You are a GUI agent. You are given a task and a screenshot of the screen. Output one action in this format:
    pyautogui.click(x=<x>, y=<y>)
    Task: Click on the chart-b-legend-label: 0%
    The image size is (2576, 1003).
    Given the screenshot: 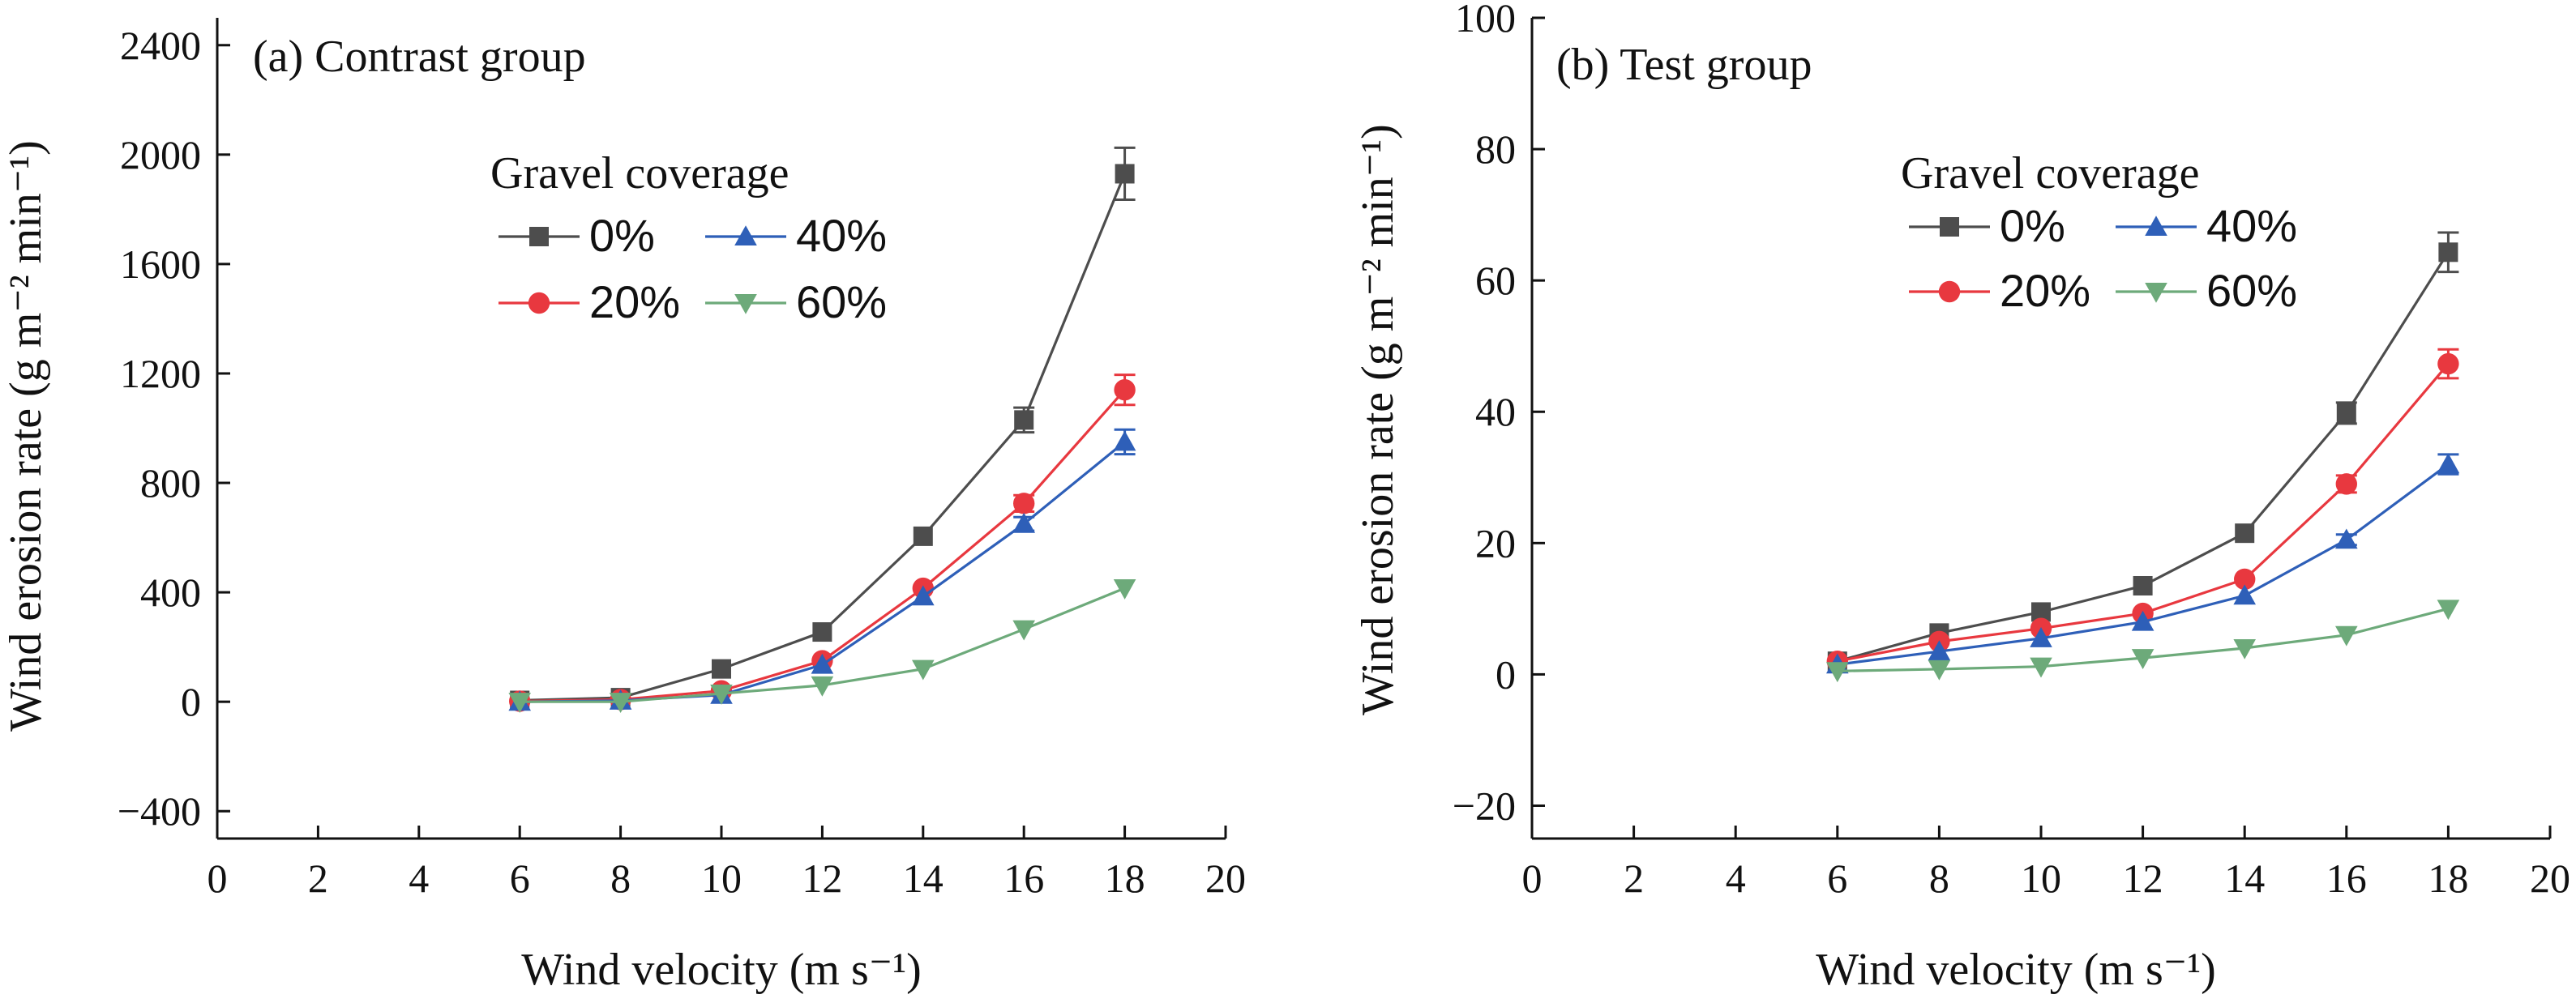 What is the action you would take?
    pyautogui.click(x=2032, y=225)
    